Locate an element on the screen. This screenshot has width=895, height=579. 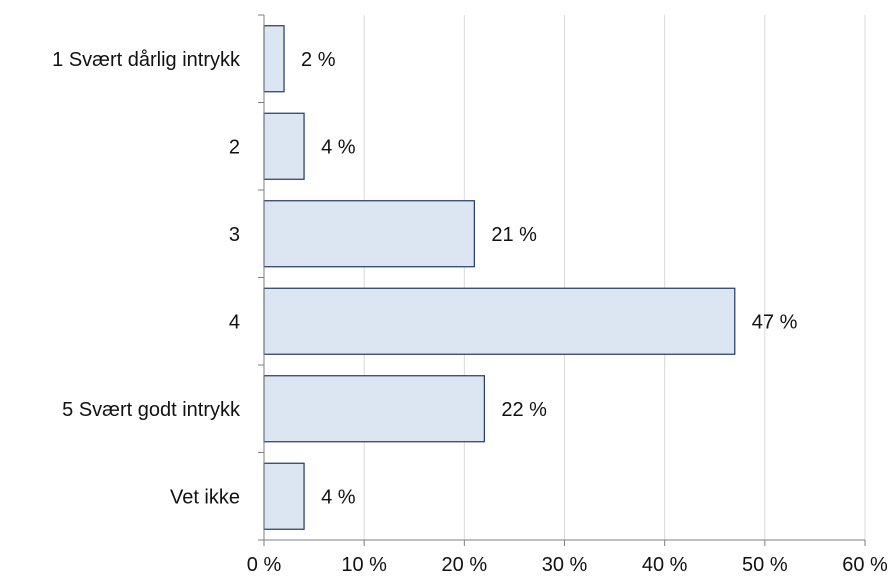
category-label: 4 is located at coordinates (234, 322).